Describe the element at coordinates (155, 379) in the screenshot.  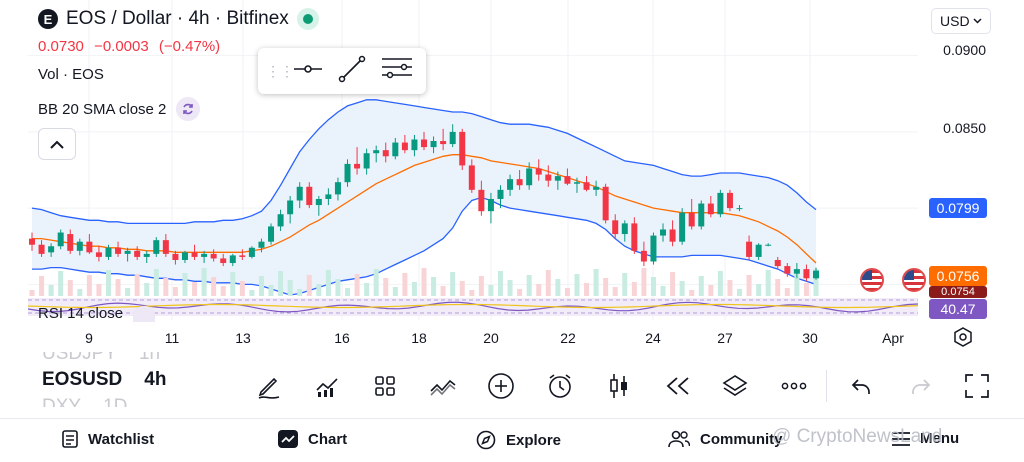
I see `current-interval: 4h` at that location.